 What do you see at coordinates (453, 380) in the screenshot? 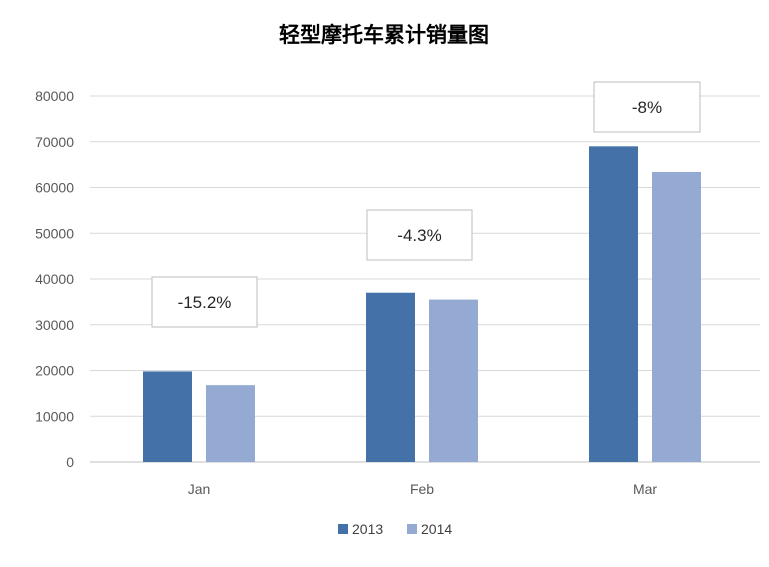
I see `bar-2014-feb` at bounding box center [453, 380].